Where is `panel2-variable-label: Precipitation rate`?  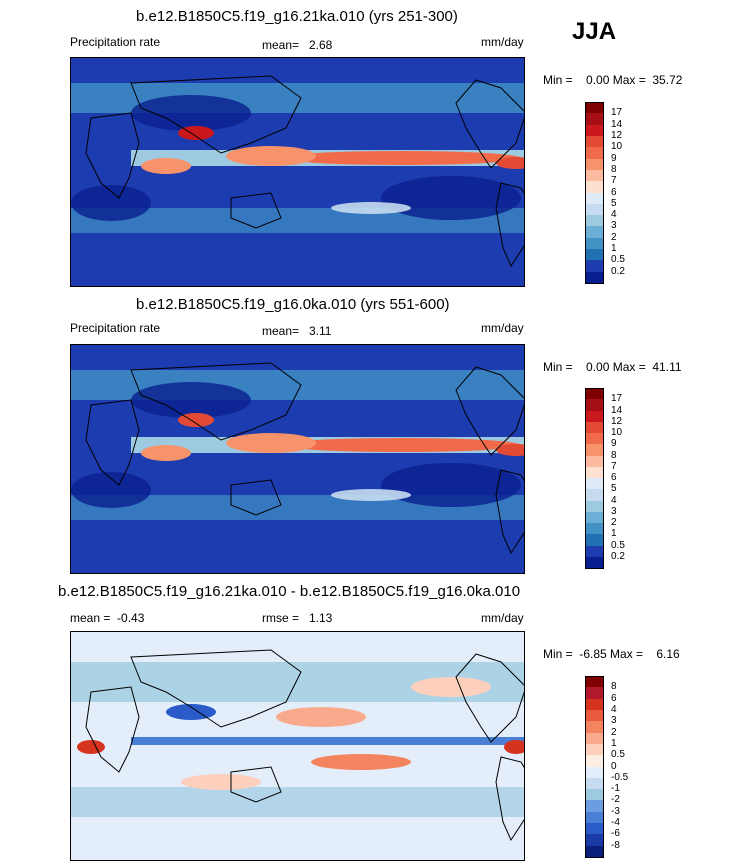 panel2-variable-label: Precipitation rate is located at coordinates (115, 328).